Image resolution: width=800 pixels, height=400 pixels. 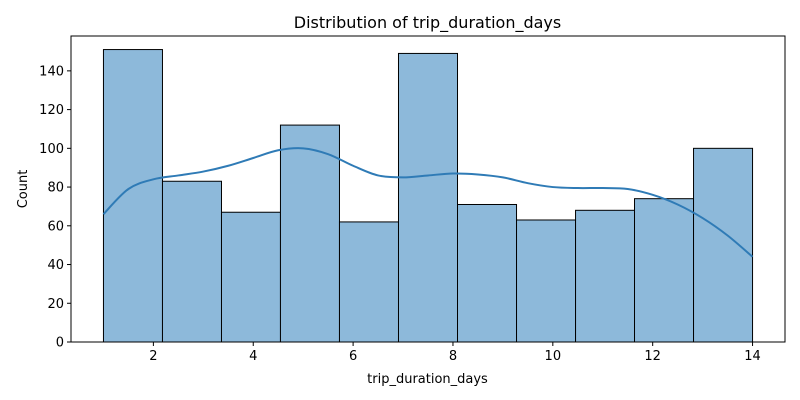 What do you see at coordinates (55, 304) in the screenshot?
I see `y-tick-label: 20` at bounding box center [55, 304].